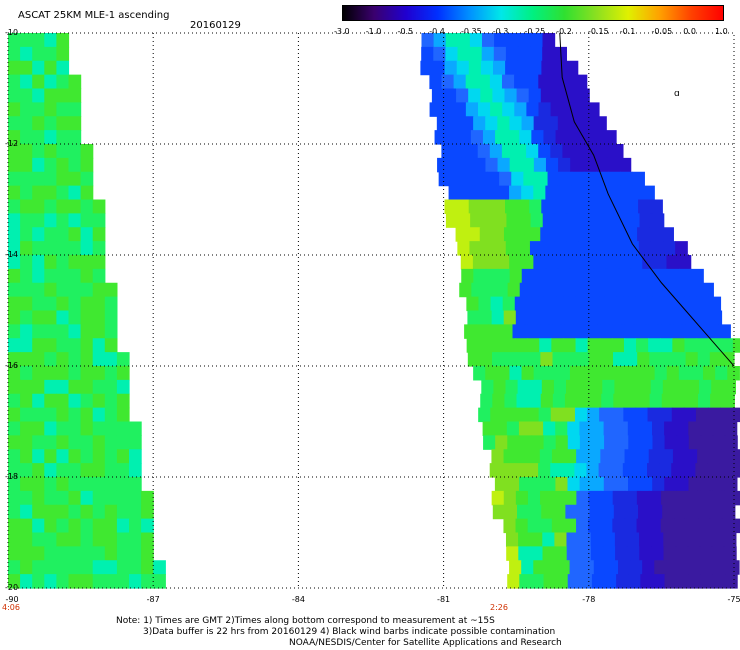 This screenshot has width=740, height=650. What do you see at coordinates (342, 31) in the screenshot?
I see `colorbar-tick-label: -3.0` at bounding box center [342, 31].